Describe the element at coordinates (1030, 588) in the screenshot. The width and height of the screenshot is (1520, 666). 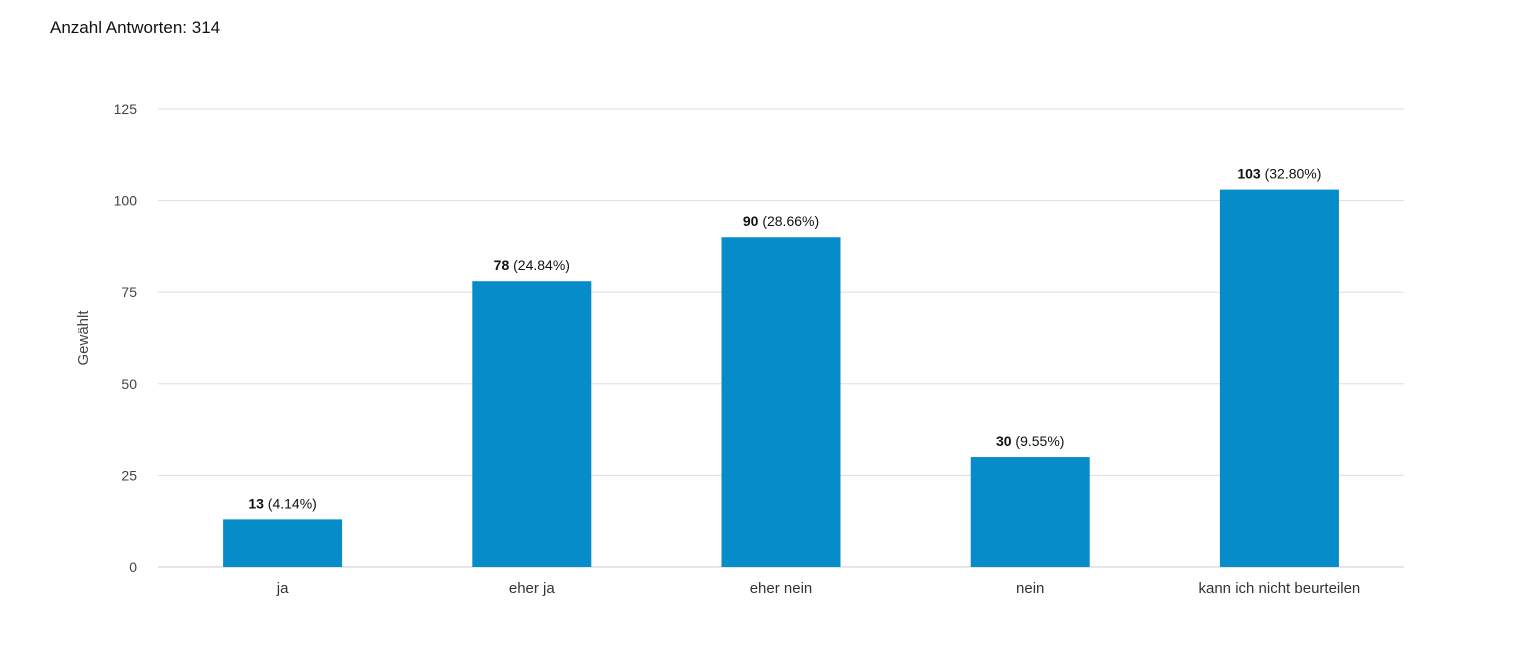
I see `x-category-label: nein` at that location.